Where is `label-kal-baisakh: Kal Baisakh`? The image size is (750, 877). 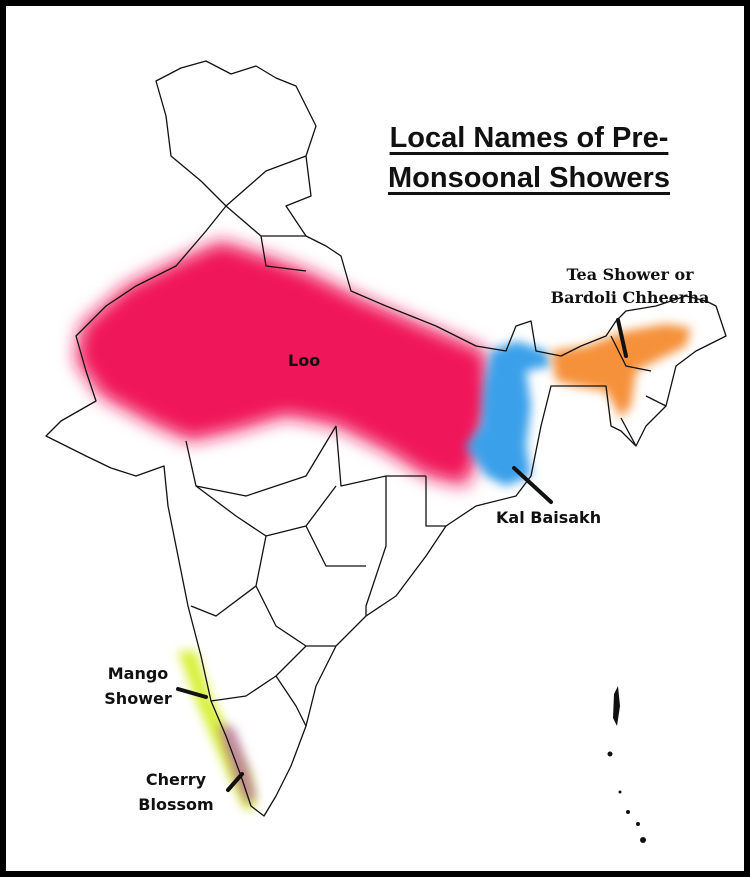 label-kal-baisakh: Kal Baisakh is located at coordinates (549, 517).